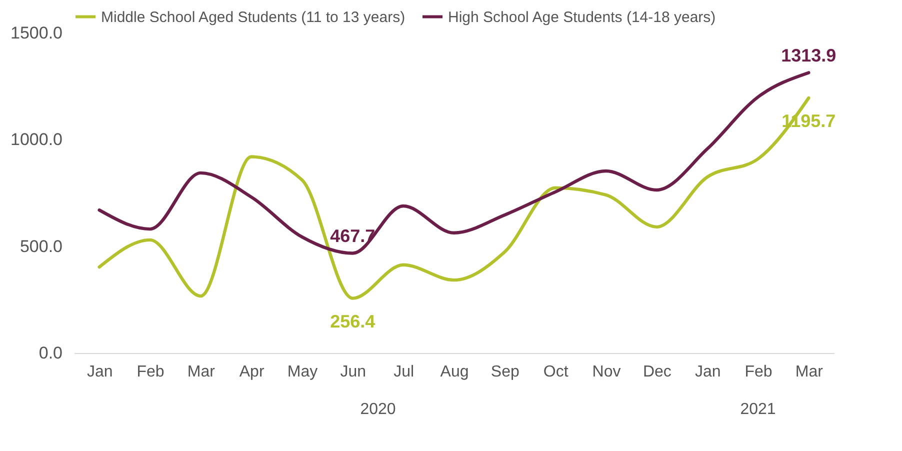  What do you see at coordinates (606, 372) in the screenshot?
I see `x-tick-label: Nov` at bounding box center [606, 372].